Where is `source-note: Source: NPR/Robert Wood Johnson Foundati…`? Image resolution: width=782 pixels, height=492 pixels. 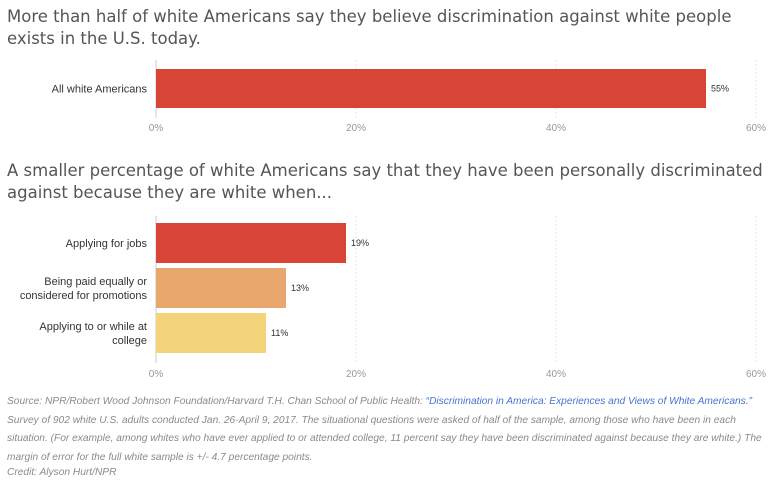 source-note: Source: NPR/Robert Wood Johnson Foundati… is located at coordinates (392, 430).